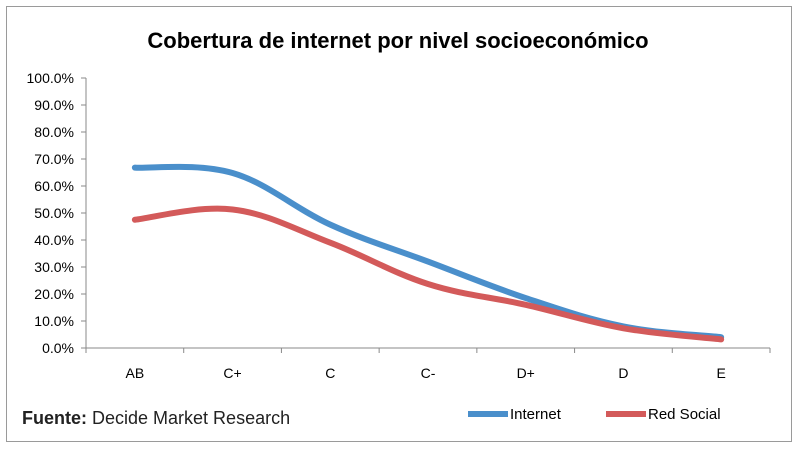 The width and height of the screenshot is (800, 450). I want to click on y-tick-label: 100.0%, so click(50, 78).